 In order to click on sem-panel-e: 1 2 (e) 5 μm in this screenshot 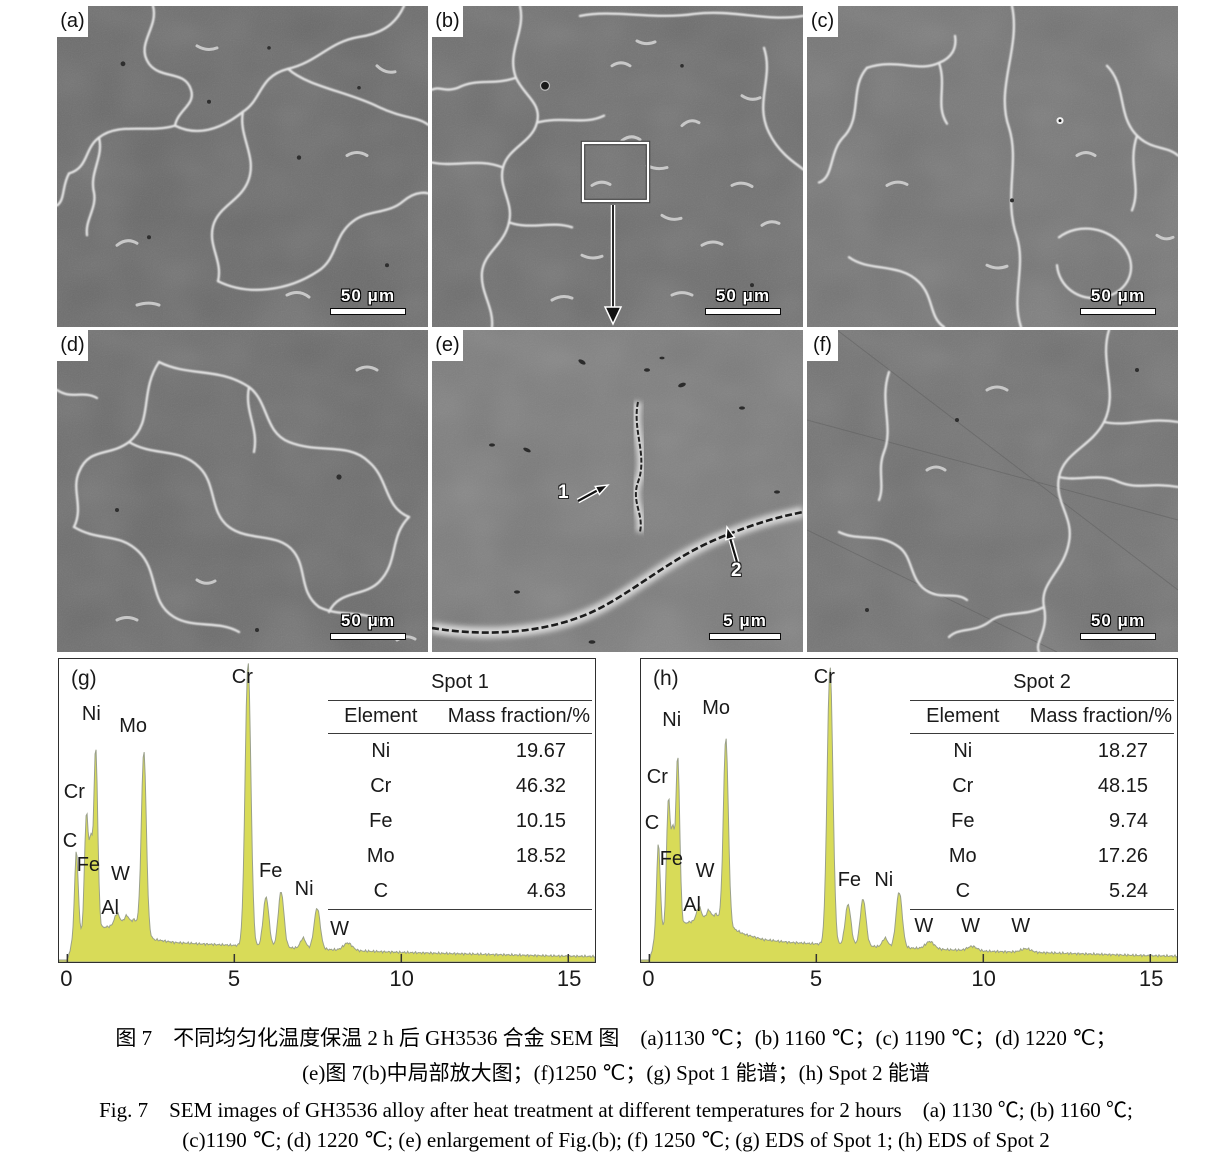, I will do `click(617, 491)`.